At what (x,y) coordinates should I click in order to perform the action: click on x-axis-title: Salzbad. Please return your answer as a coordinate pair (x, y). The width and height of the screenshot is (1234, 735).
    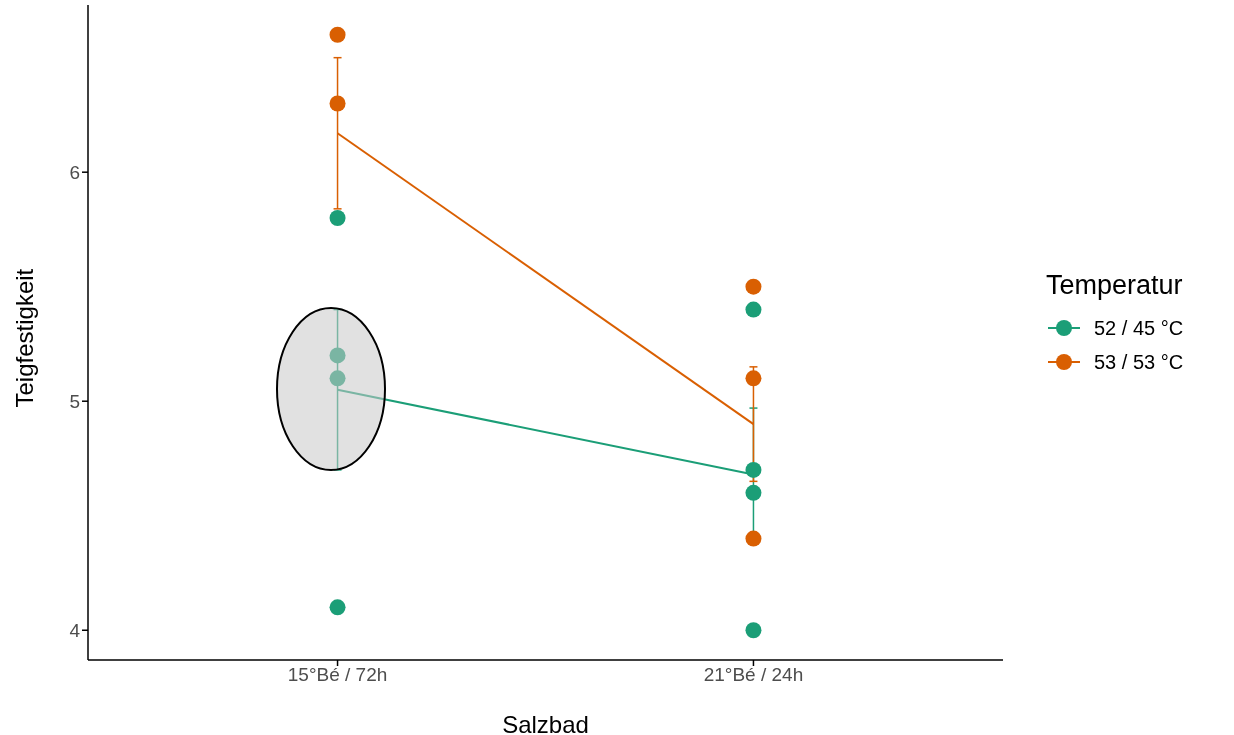
    Looking at the image, I should click on (545, 723).